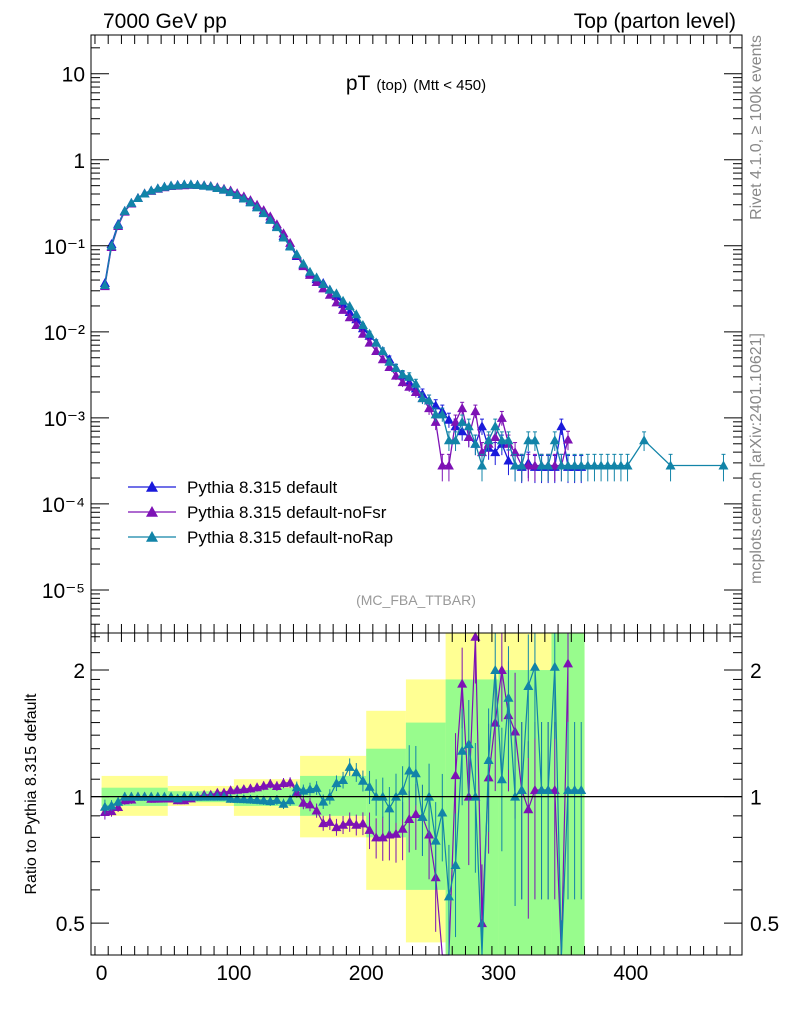 The image size is (786, 1029). I want to click on x-tick-label: 0, so click(102, 973).